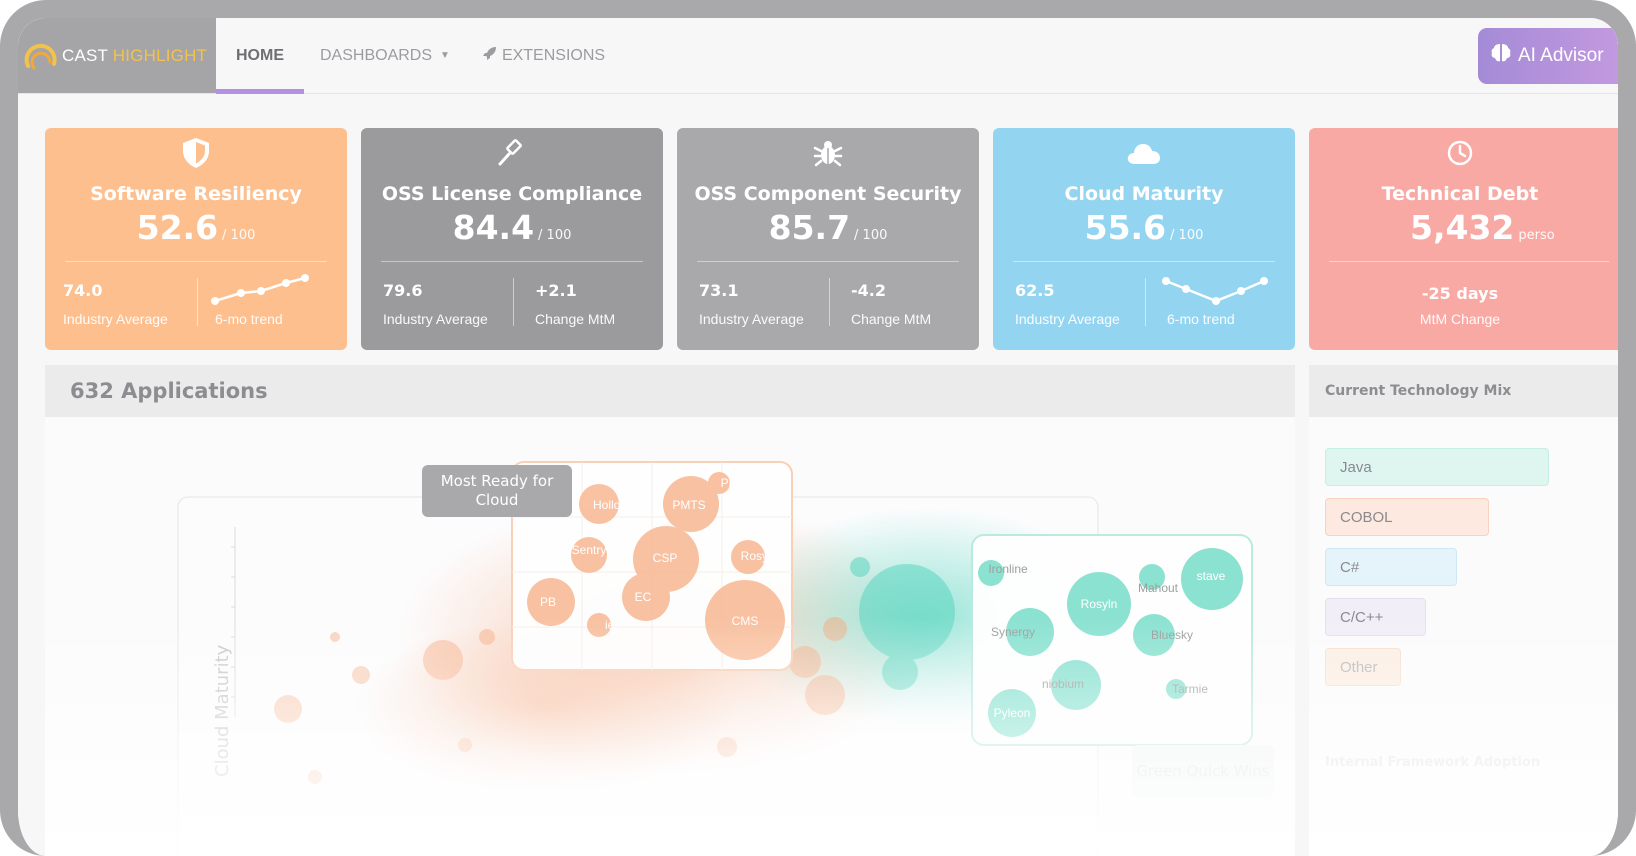 This screenshot has height=856, width=1636. I want to click on tech-bar-c-cpp: C/C++, so click(1375, 617).